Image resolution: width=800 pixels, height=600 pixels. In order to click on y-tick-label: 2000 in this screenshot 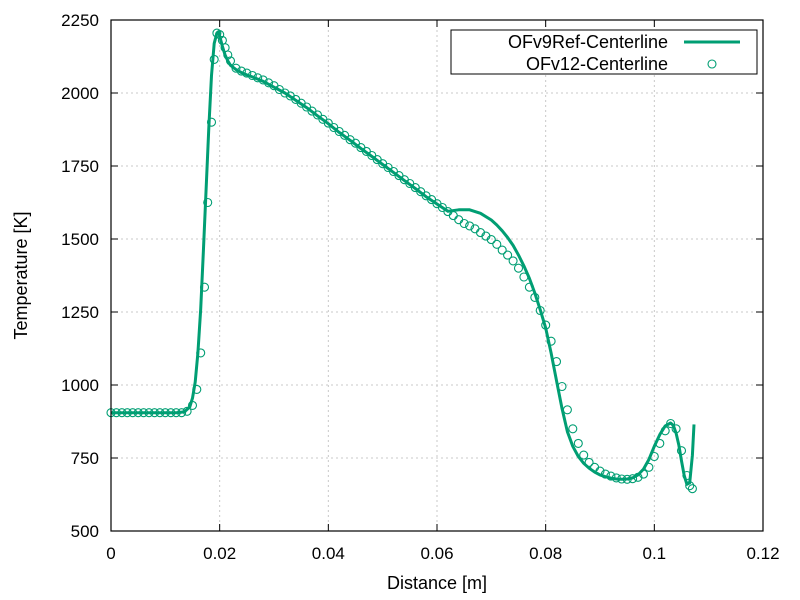, I will do `click(80, 93)`.